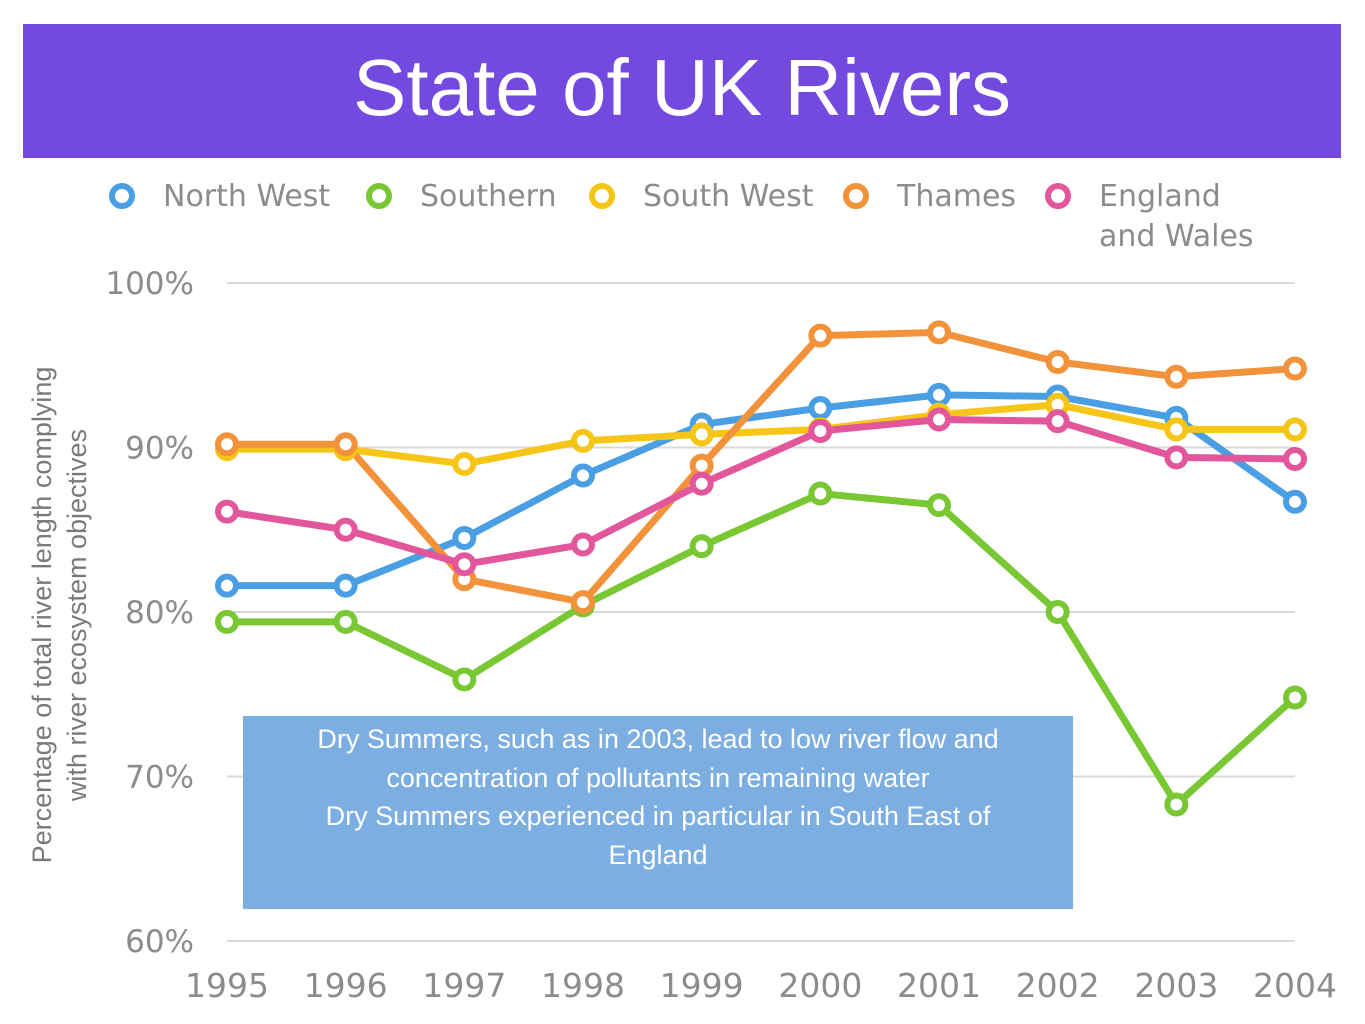 The image size is (1365, 1024). What do you see at coordinates (488, 196) in the screenshot?
I see `legend-label: Southern` at bounding box center [488, 196].